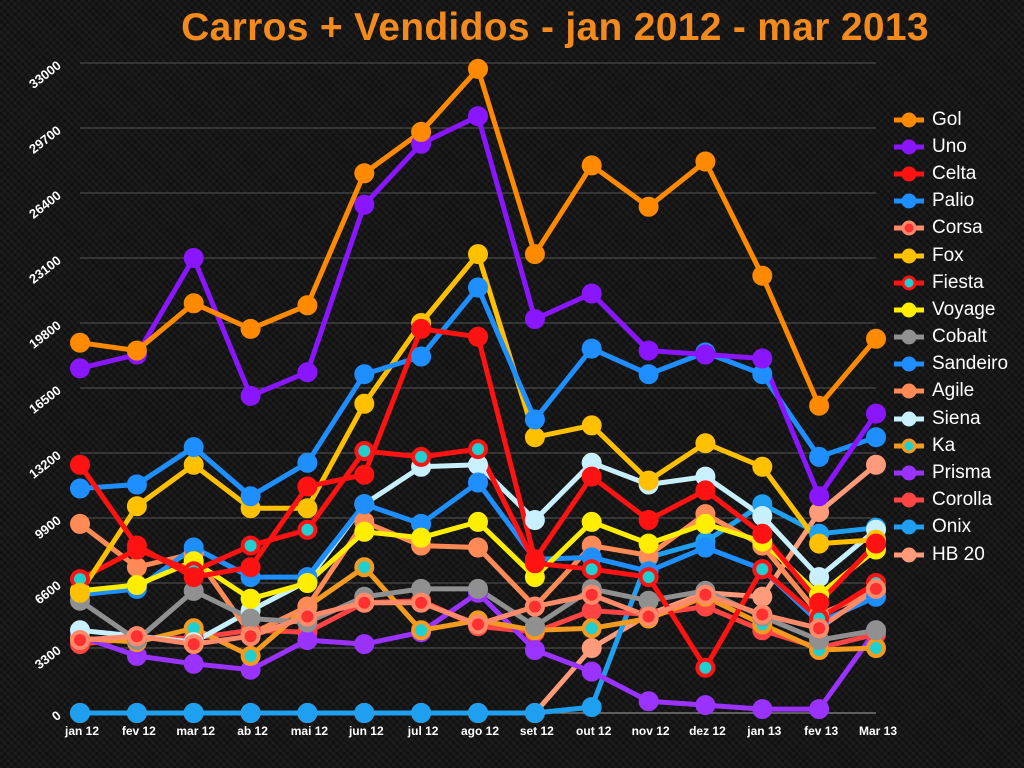 This screenshot has height=768, width=1024. What do you see at coordinates (956, 119) in the screenshot?
I see `legend-item: Gol` at bounding box center [956, 119].